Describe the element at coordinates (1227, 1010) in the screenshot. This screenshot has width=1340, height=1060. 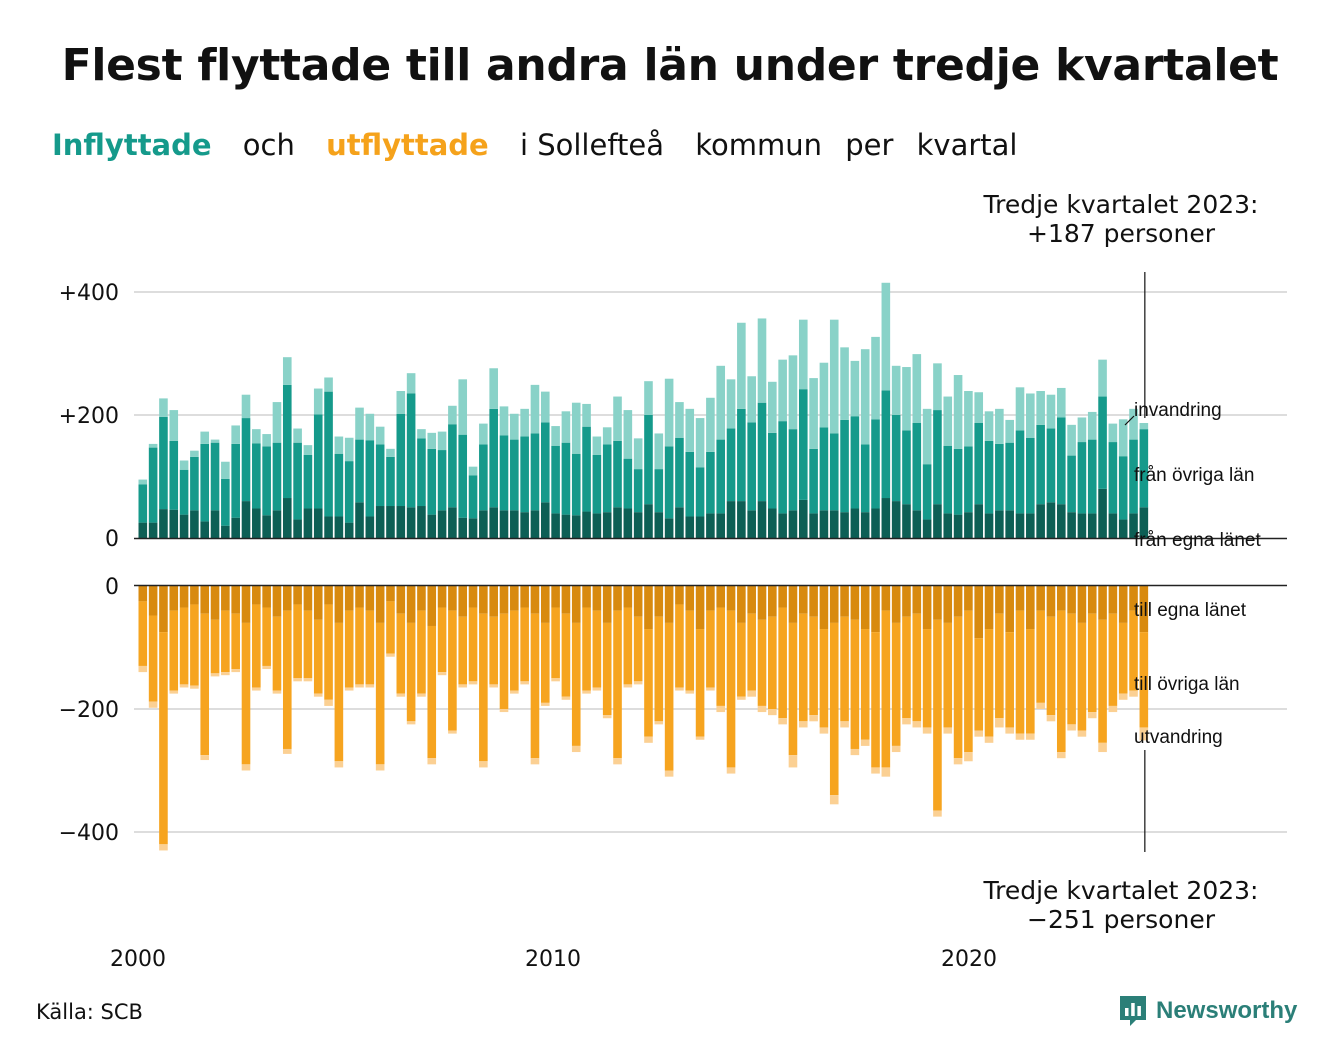
I see `brand-name: Newsworthy` at that location.